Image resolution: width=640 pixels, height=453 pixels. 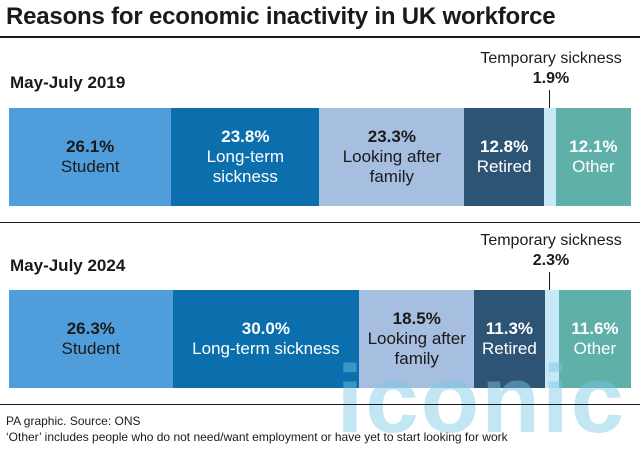 What do you see at coordinates (551, 251) in the screenshot?
I see `temporary-sickness-callout-2024: Temporary sickness 2.3%` at bounding box center [551, 251].